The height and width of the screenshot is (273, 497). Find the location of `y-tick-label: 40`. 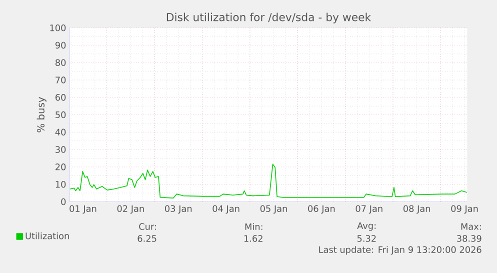

y-tick-label: 40 is located at coordinates (60, 132).